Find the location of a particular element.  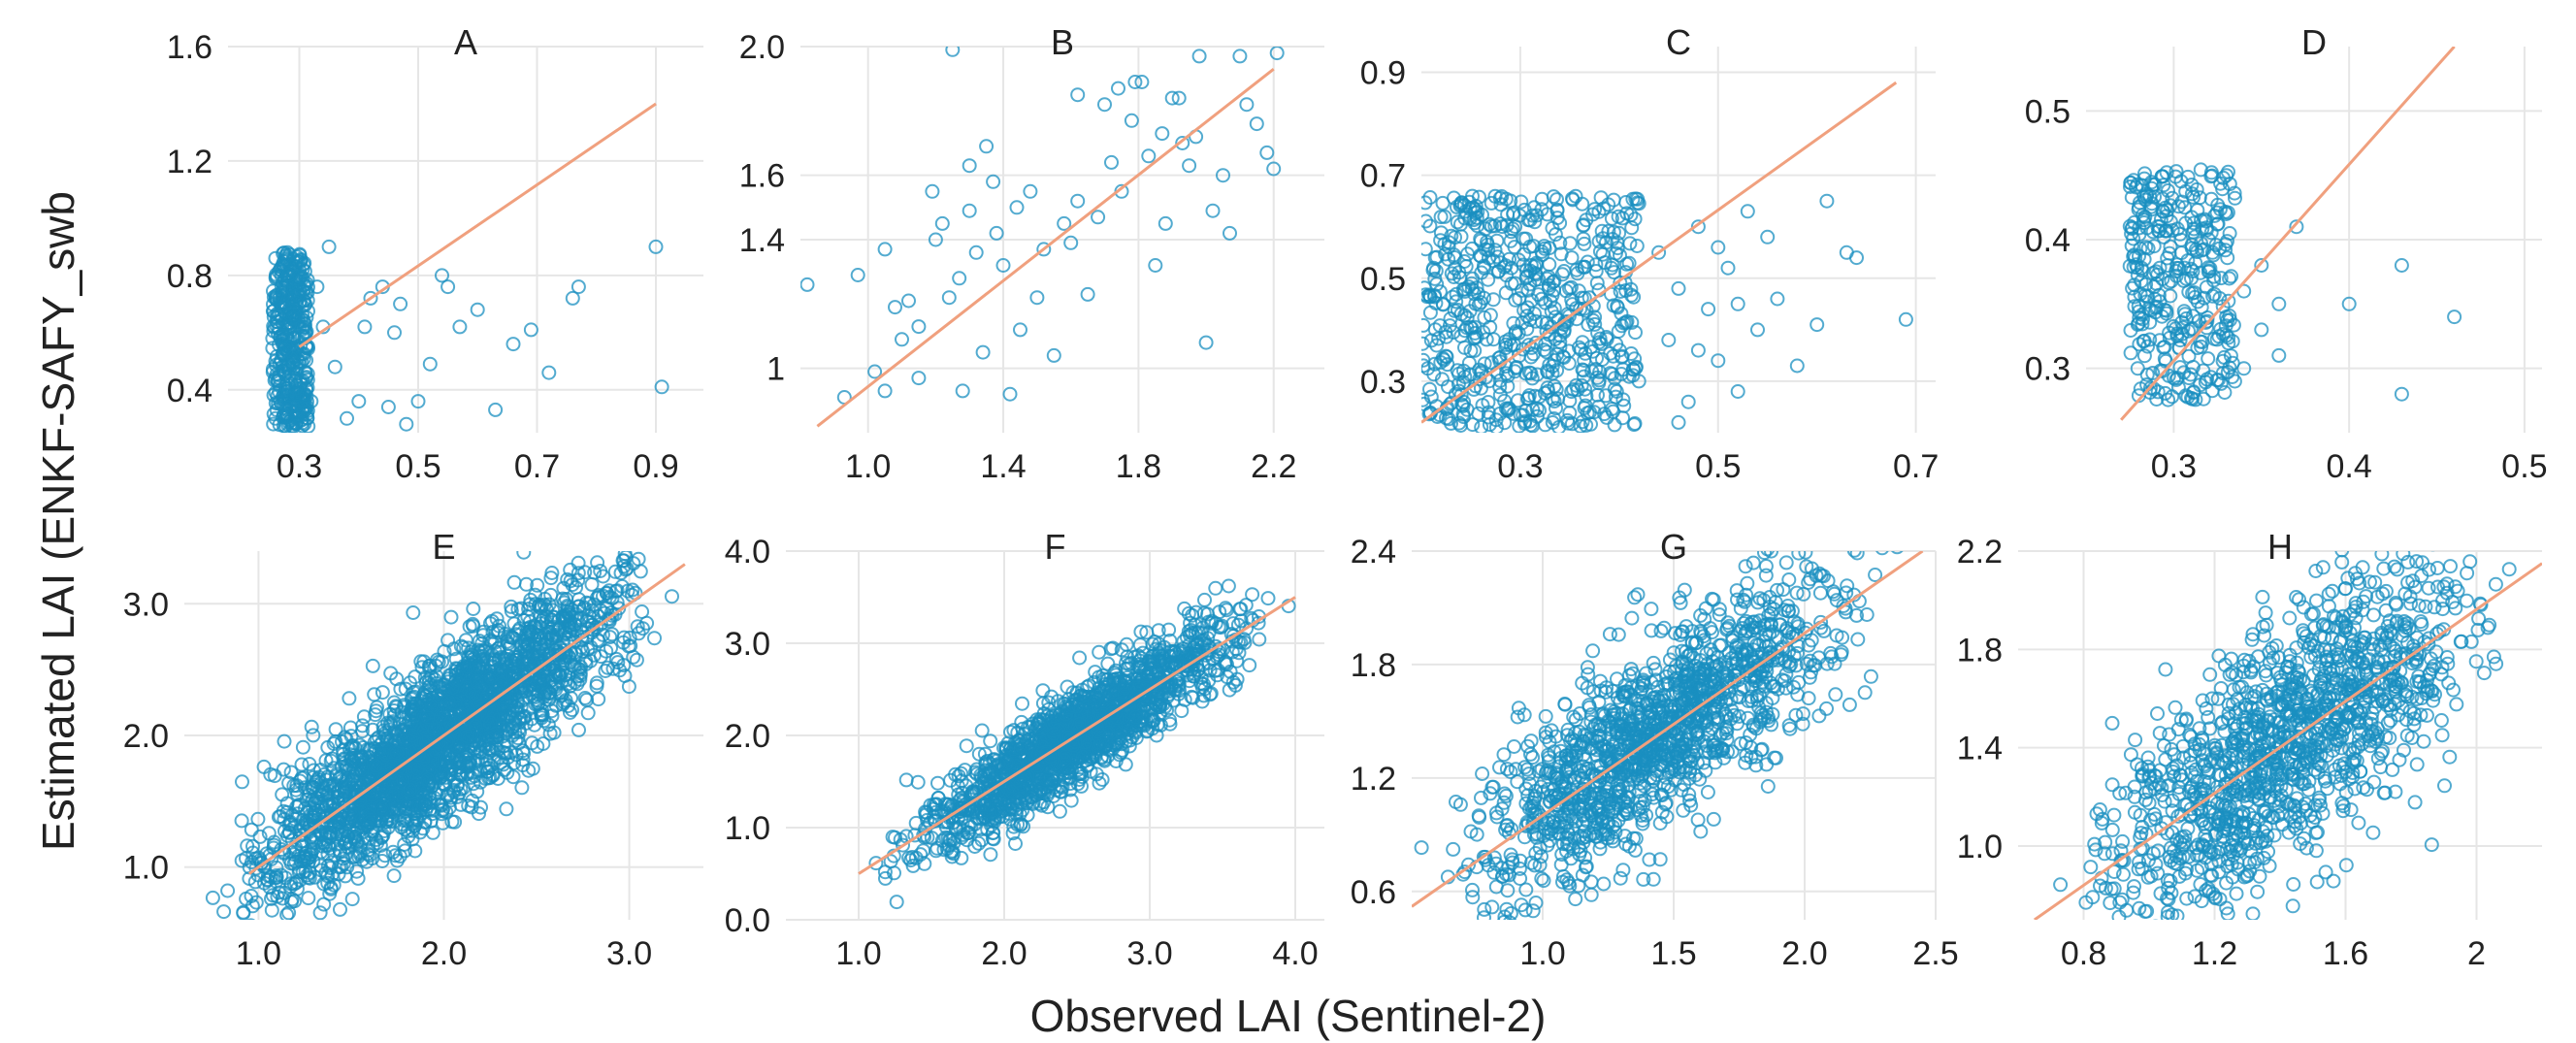

panel-title: F is located at coordinates (1056, 547).